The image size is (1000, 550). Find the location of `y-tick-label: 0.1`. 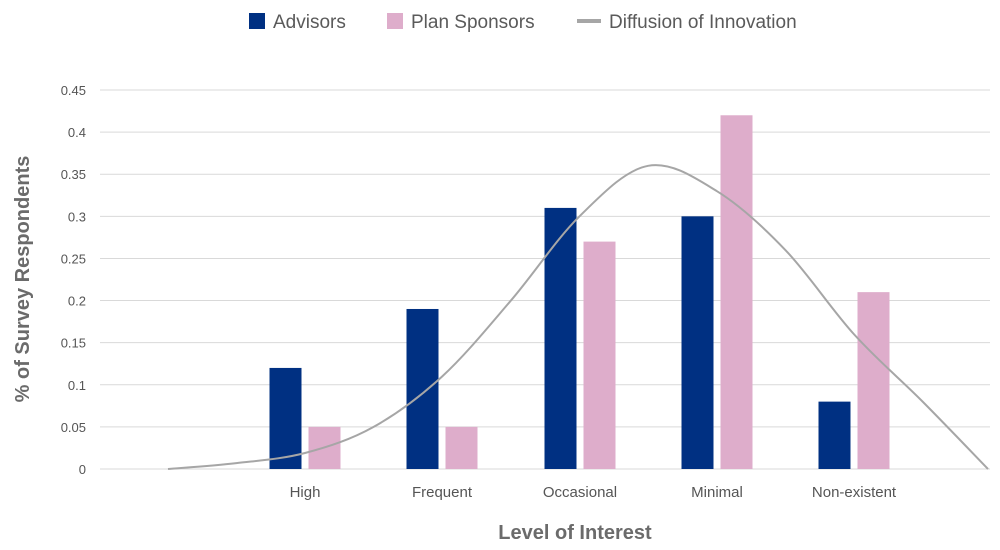

y-tick-label: 0.1 is located at coordinates (77, 385).